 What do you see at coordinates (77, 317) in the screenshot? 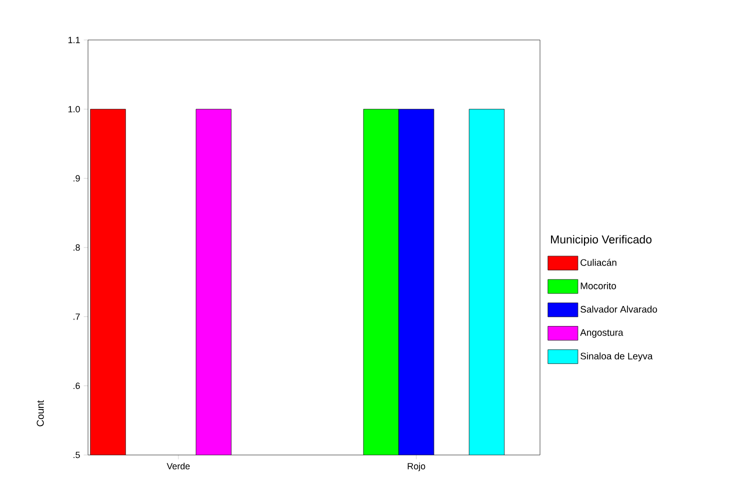
I see `y-tick-label: .7` at bounding box center [77, 317].